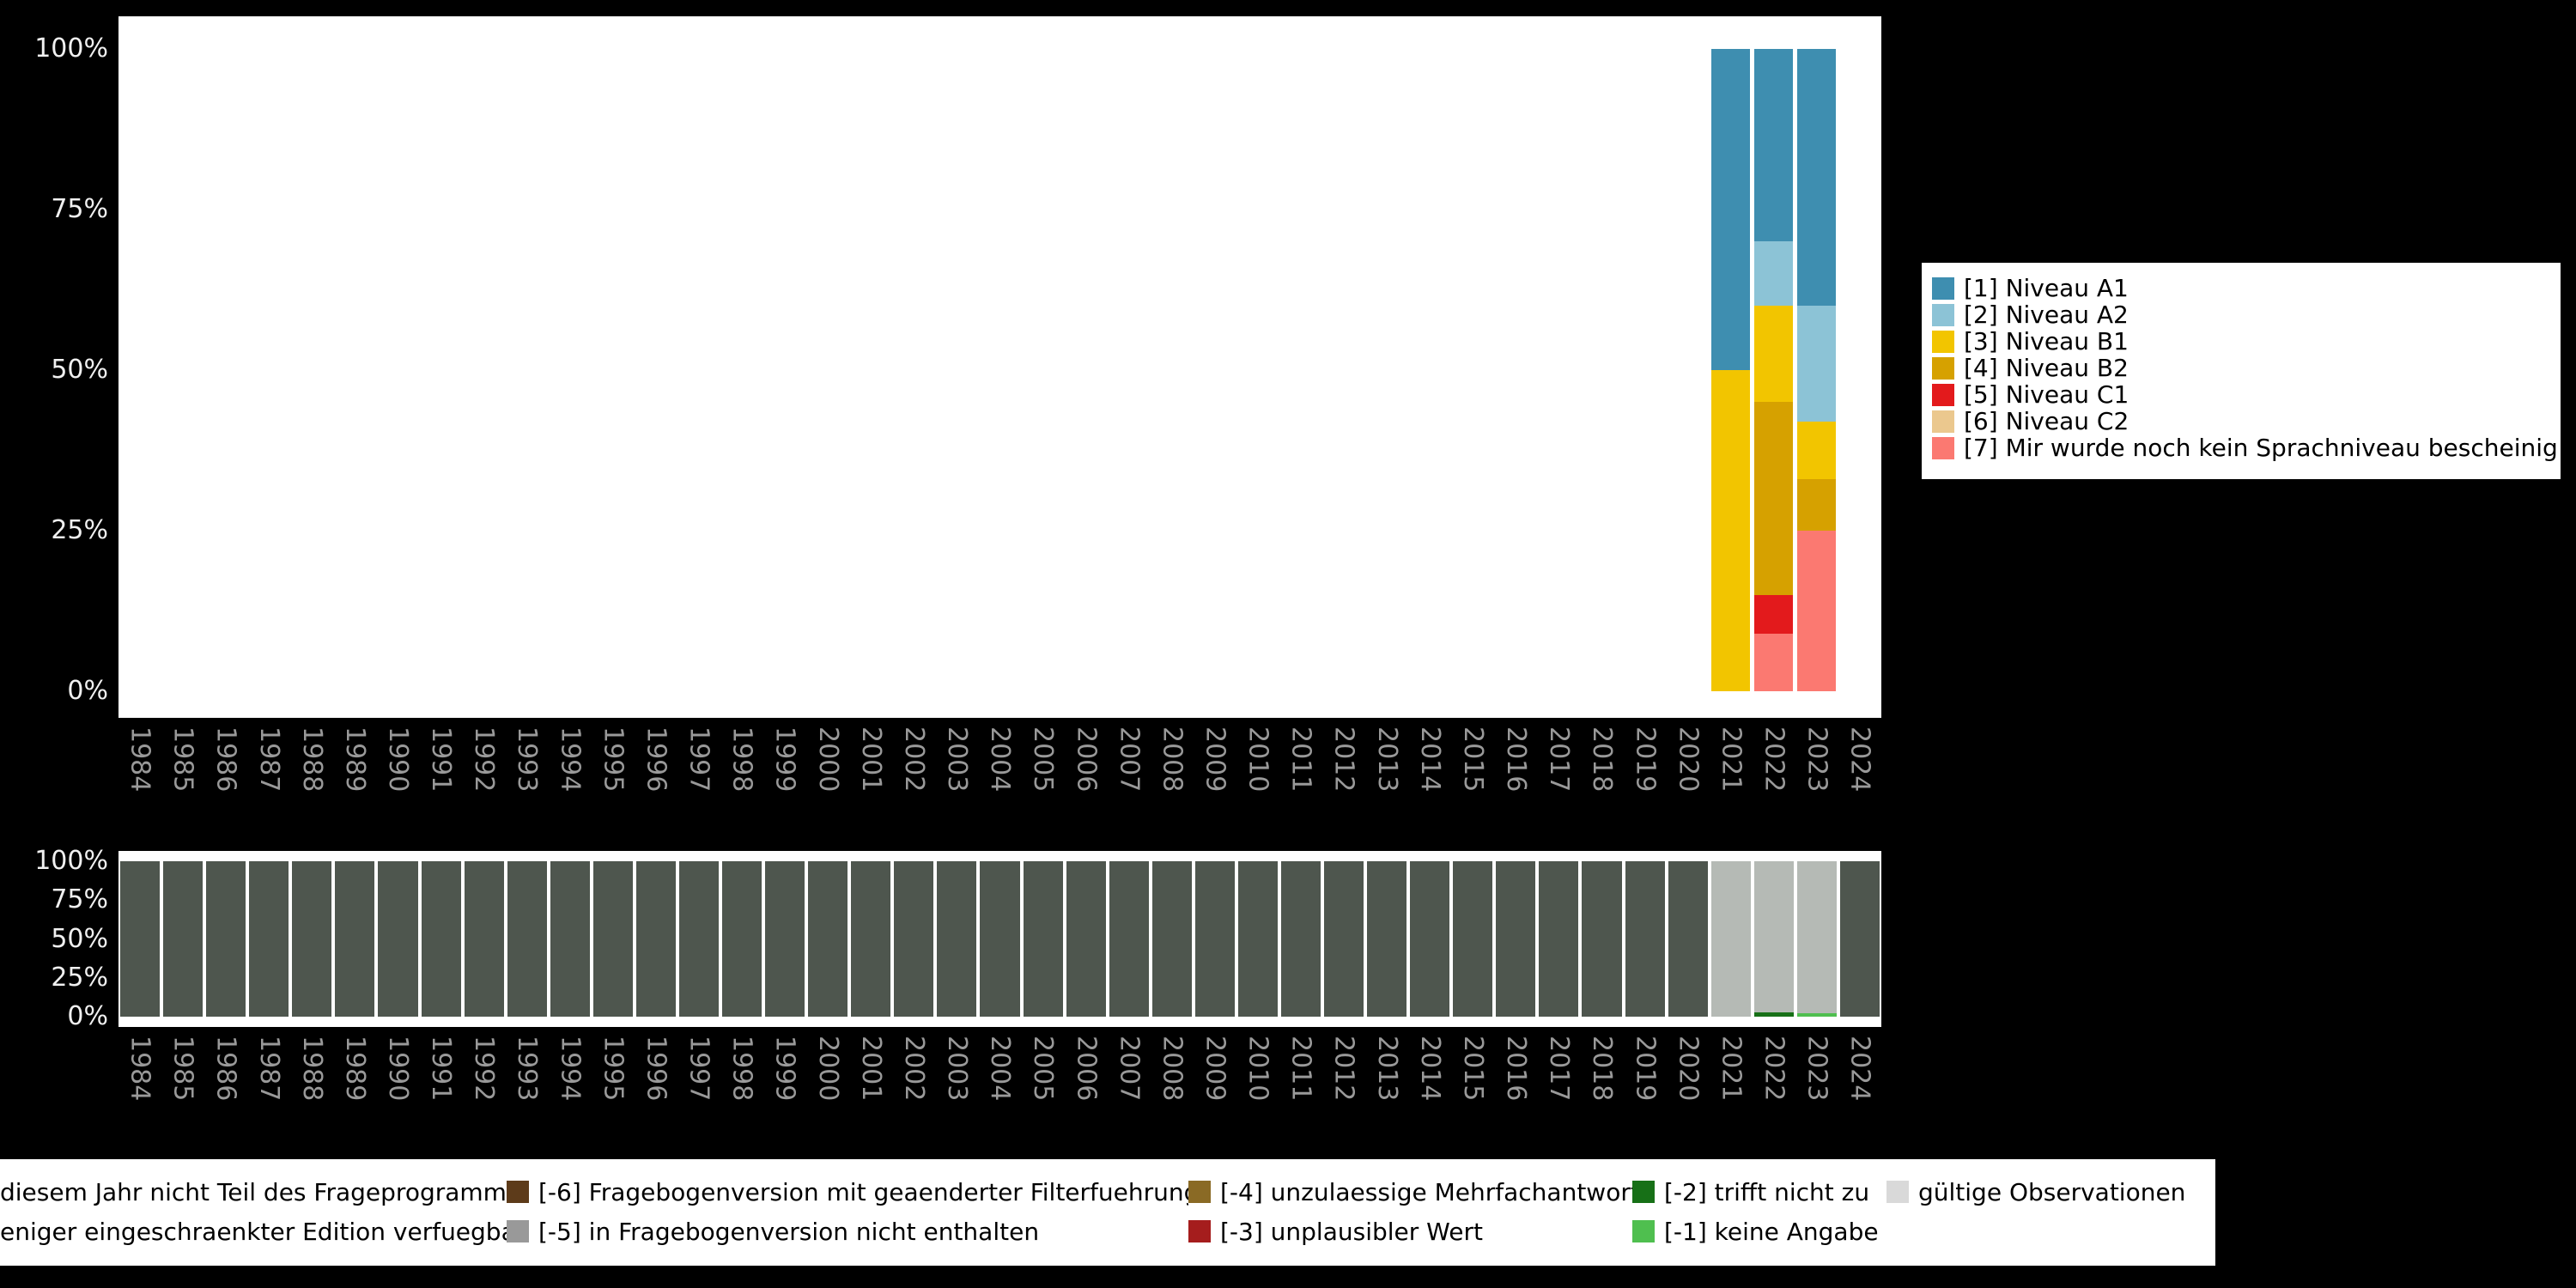 The height and width of the screenshot is (1288, 2576). What do you see at coordinates (570, 759) in the screenshot?
I see `x-tick-label: 1994` at bounding box center [570, 759].